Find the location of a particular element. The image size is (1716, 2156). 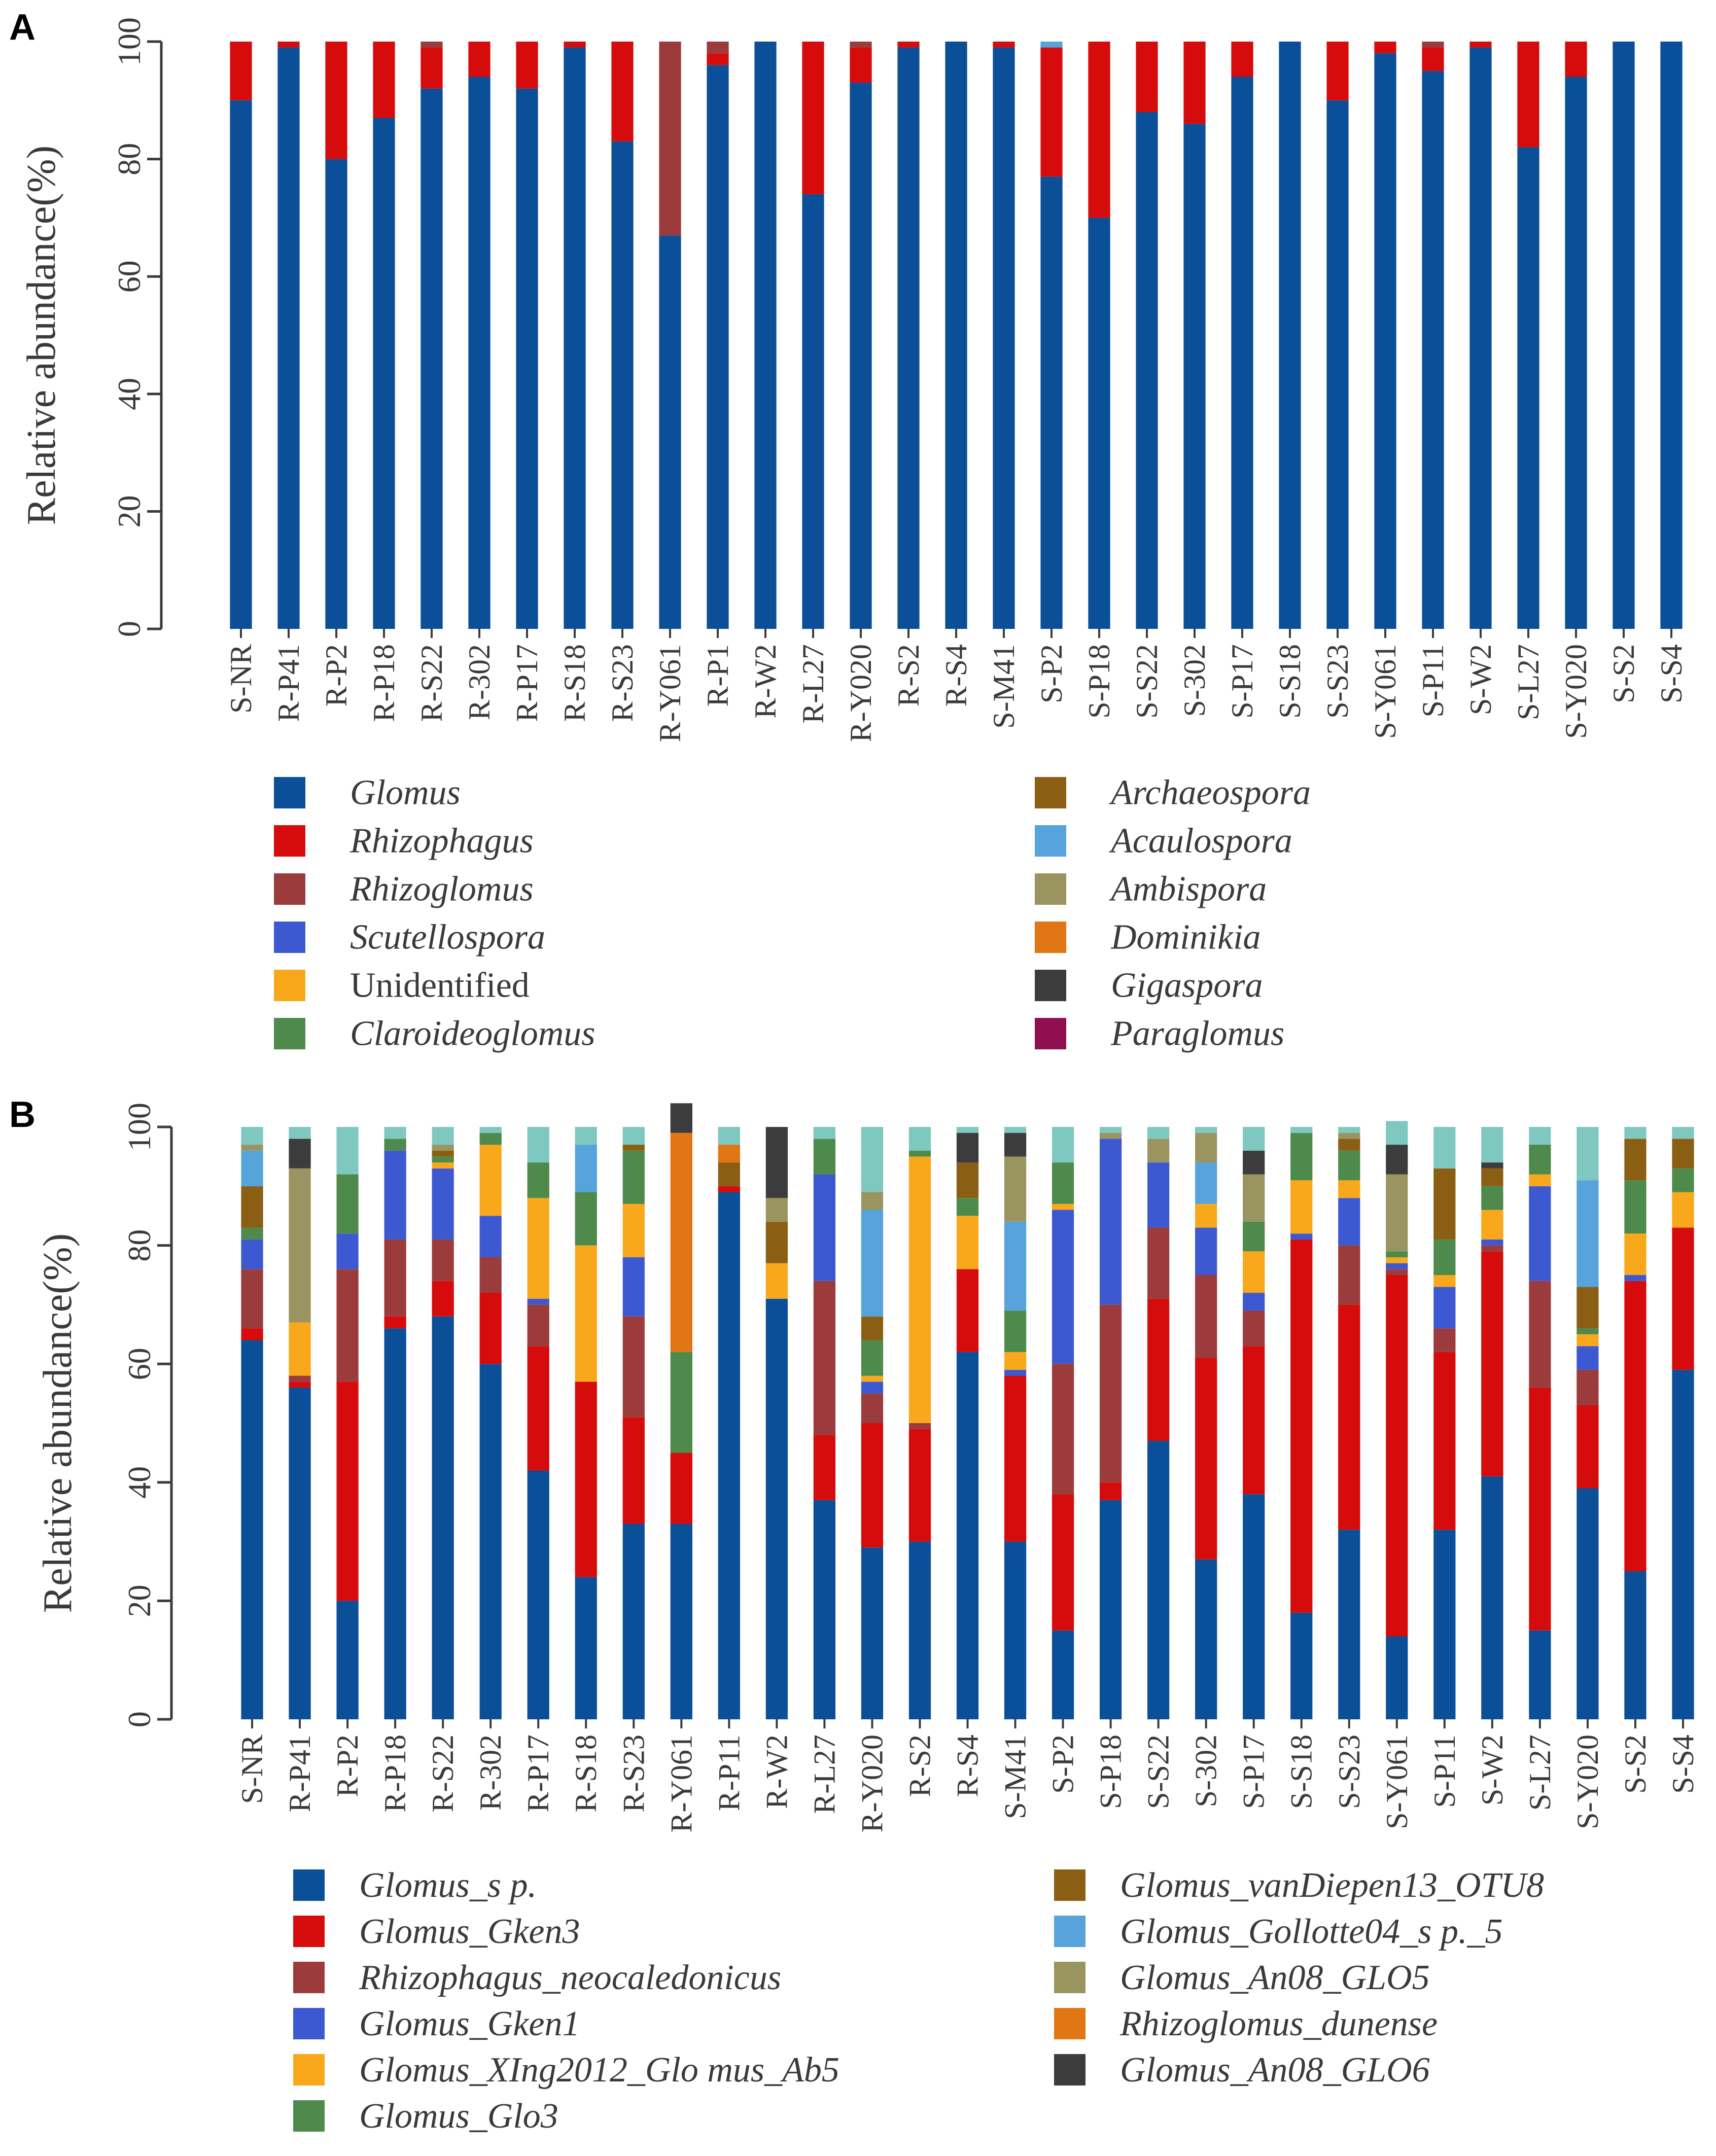

b-x-tick-label: R-L27 is located at coordinates (824, 1774).